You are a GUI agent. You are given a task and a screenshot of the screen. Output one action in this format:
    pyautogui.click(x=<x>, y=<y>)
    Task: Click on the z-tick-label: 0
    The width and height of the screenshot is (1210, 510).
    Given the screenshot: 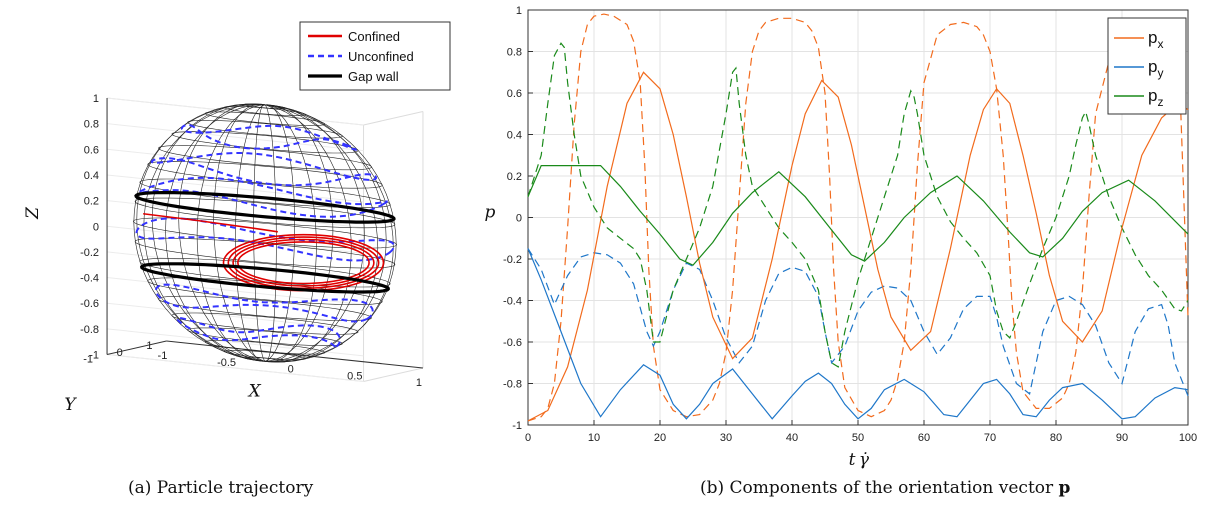 What is the action you would take?
    pyautogui.click(x=96, y=227)
    